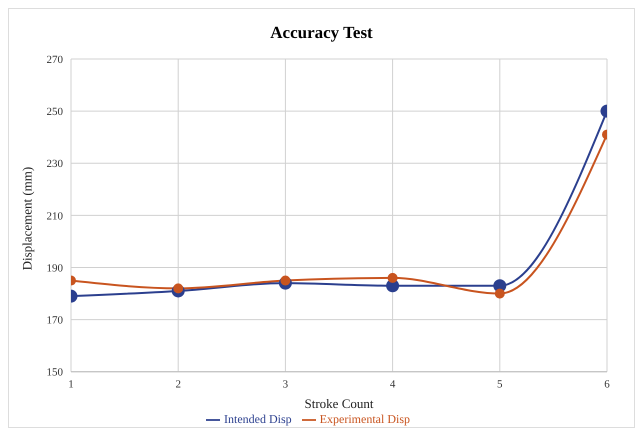 The height and width of the screenshot is (434, 641). Describe the element at coordinates (321, 33) in the screenshot. I see `chart-title: Accuracy Test` at that location.